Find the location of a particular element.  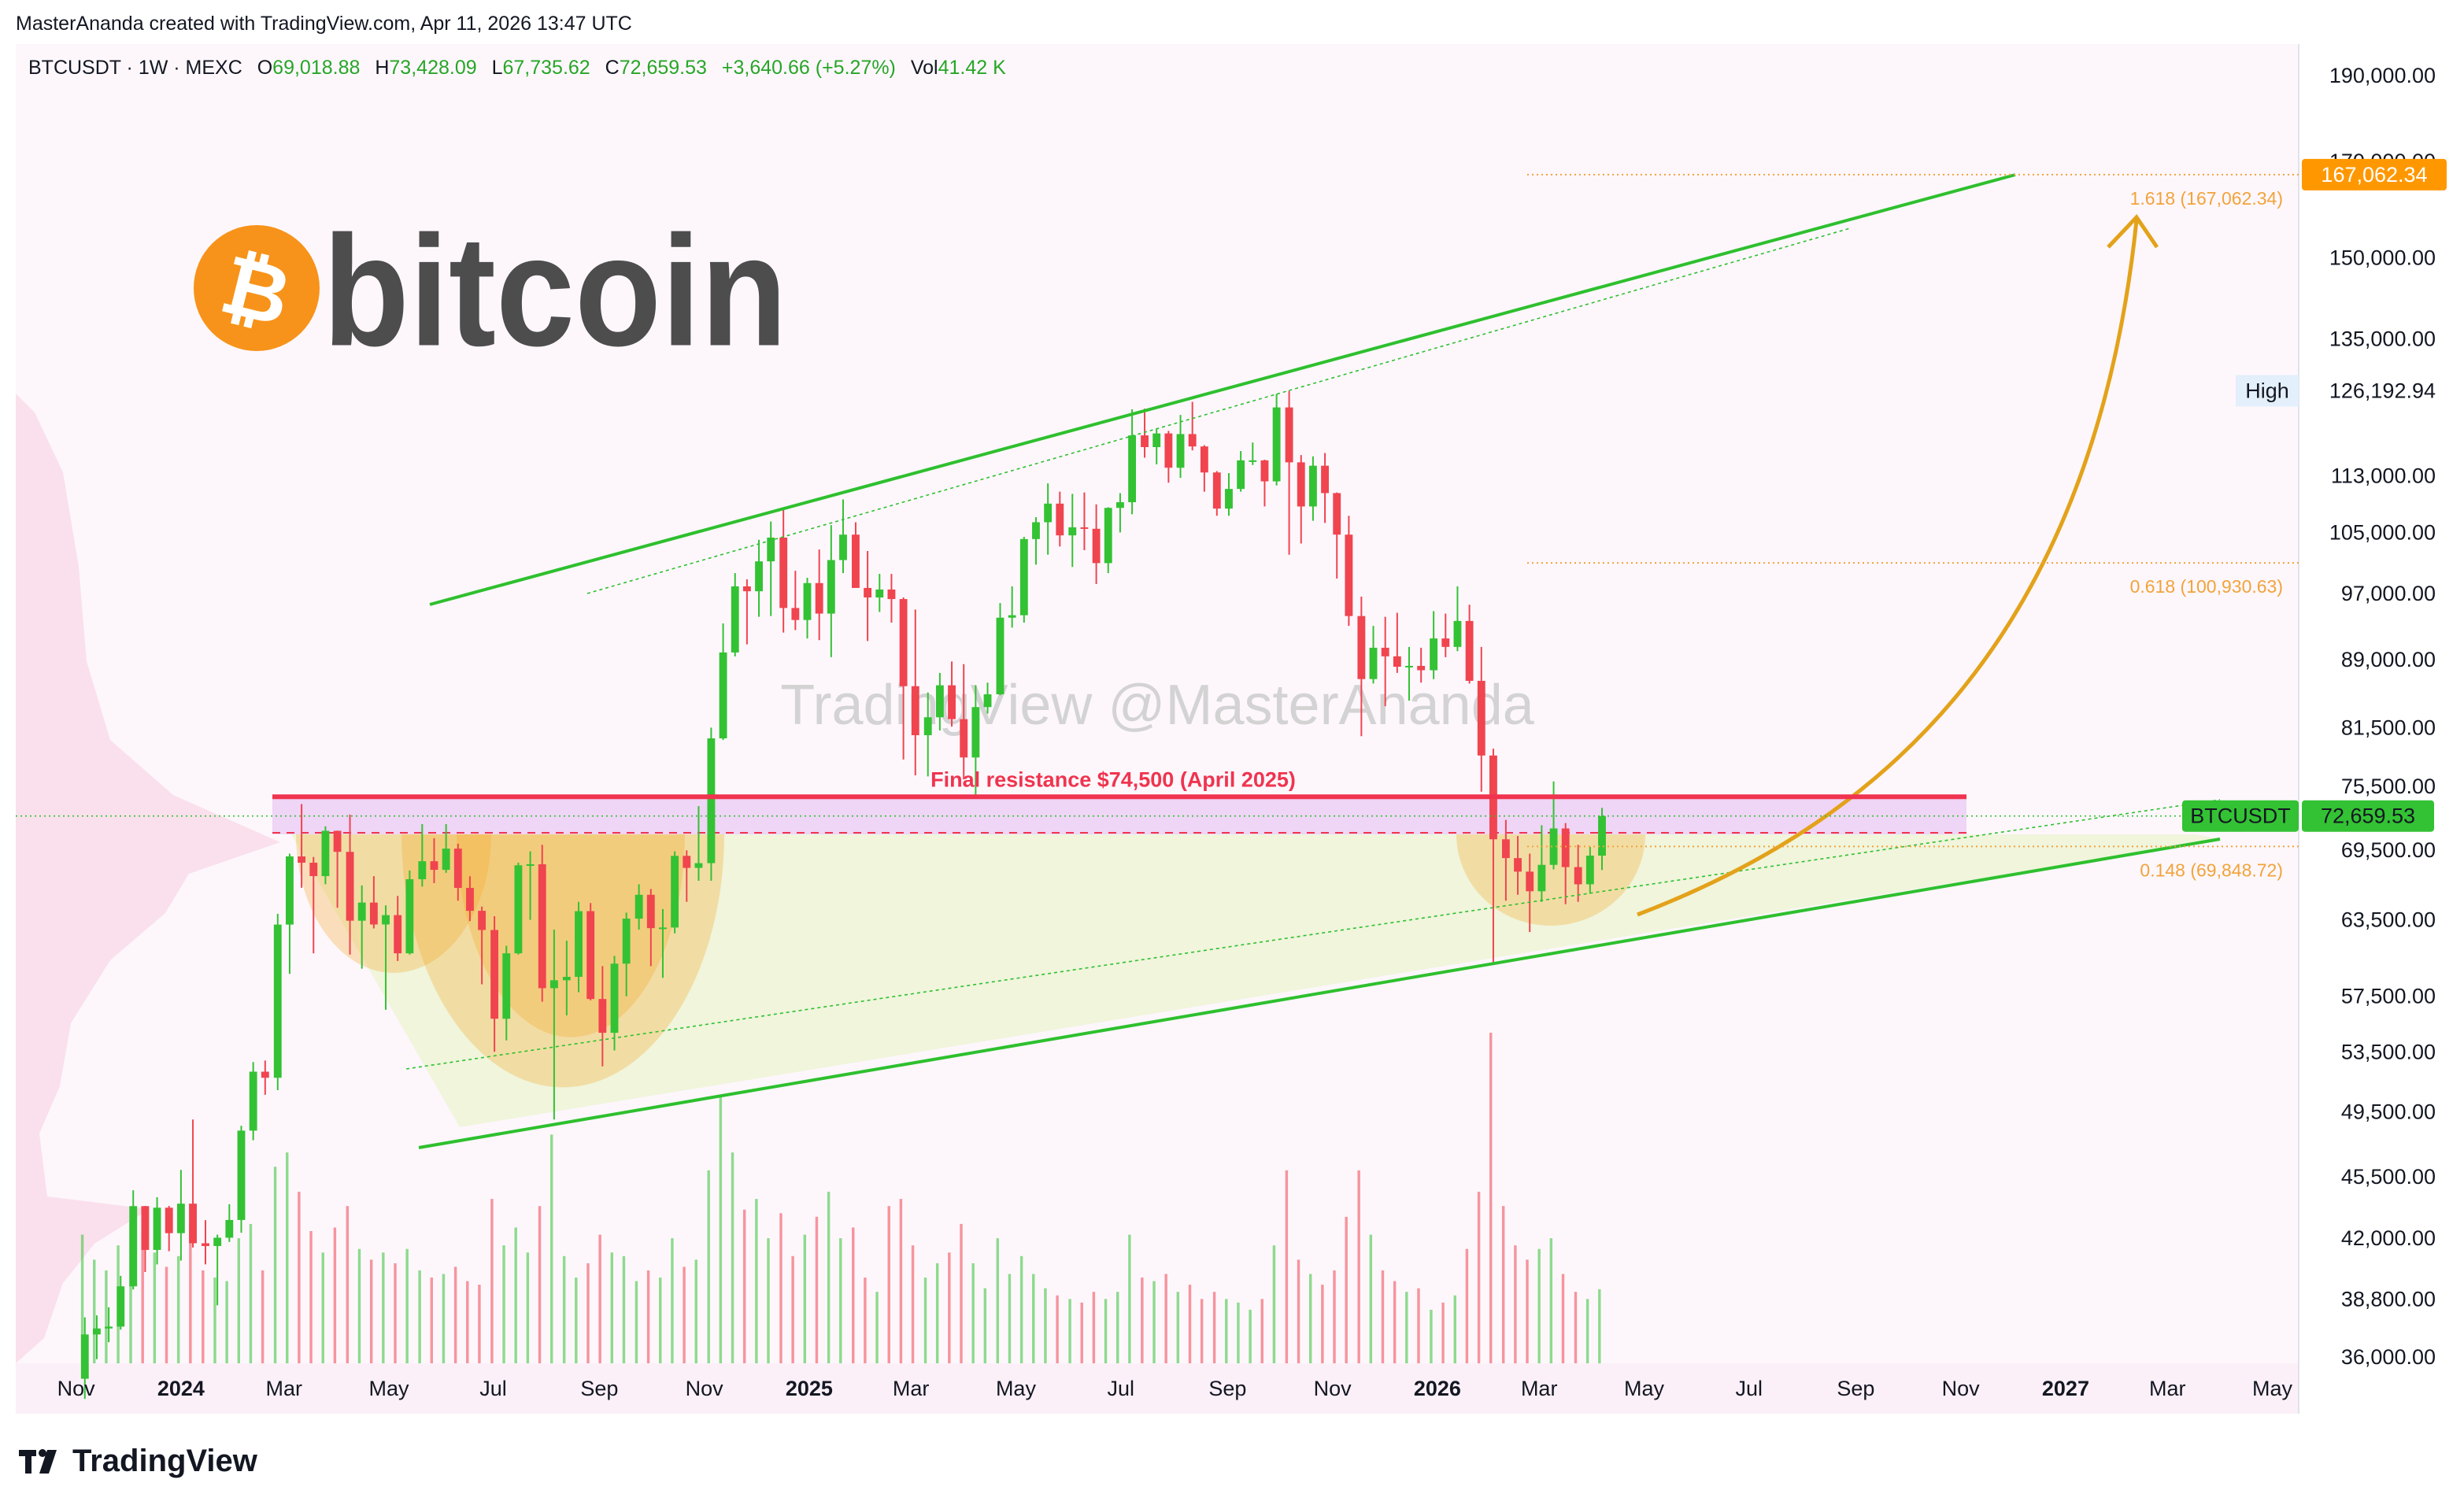

y-tick-label: 150,000.00 is located at coordinates (2382, 258).